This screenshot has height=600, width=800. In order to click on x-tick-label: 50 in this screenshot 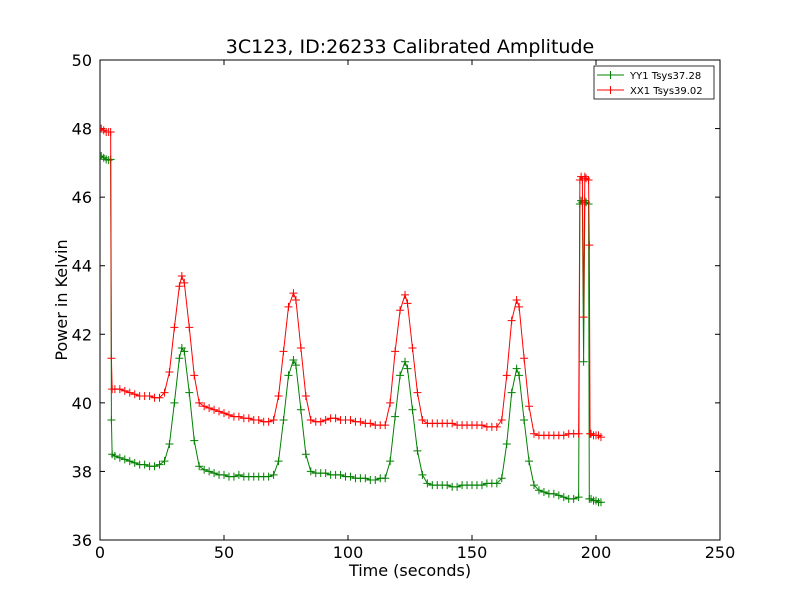, I will do `click(224, 552)`.